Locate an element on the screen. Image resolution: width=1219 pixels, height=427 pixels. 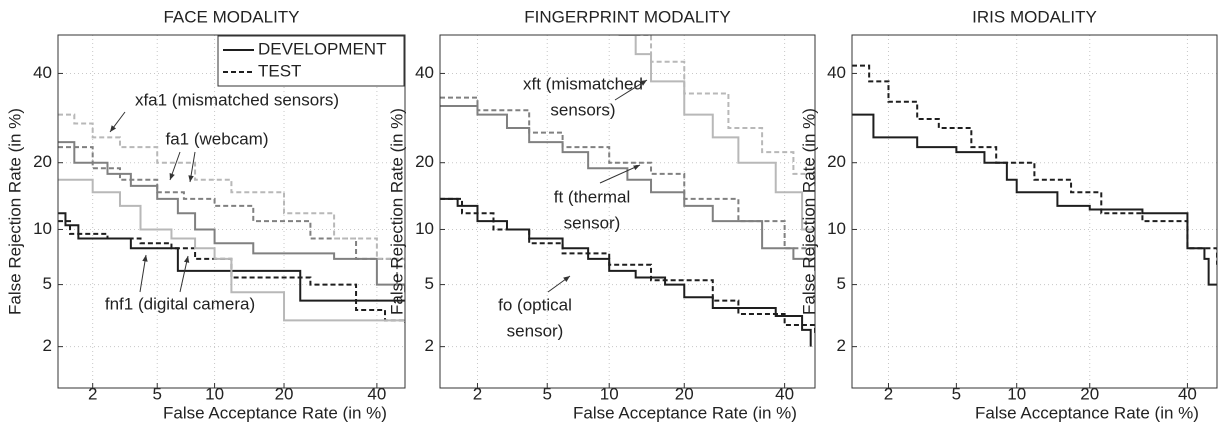
annotation: xft (mismatched is located at coordinates (583, 83).